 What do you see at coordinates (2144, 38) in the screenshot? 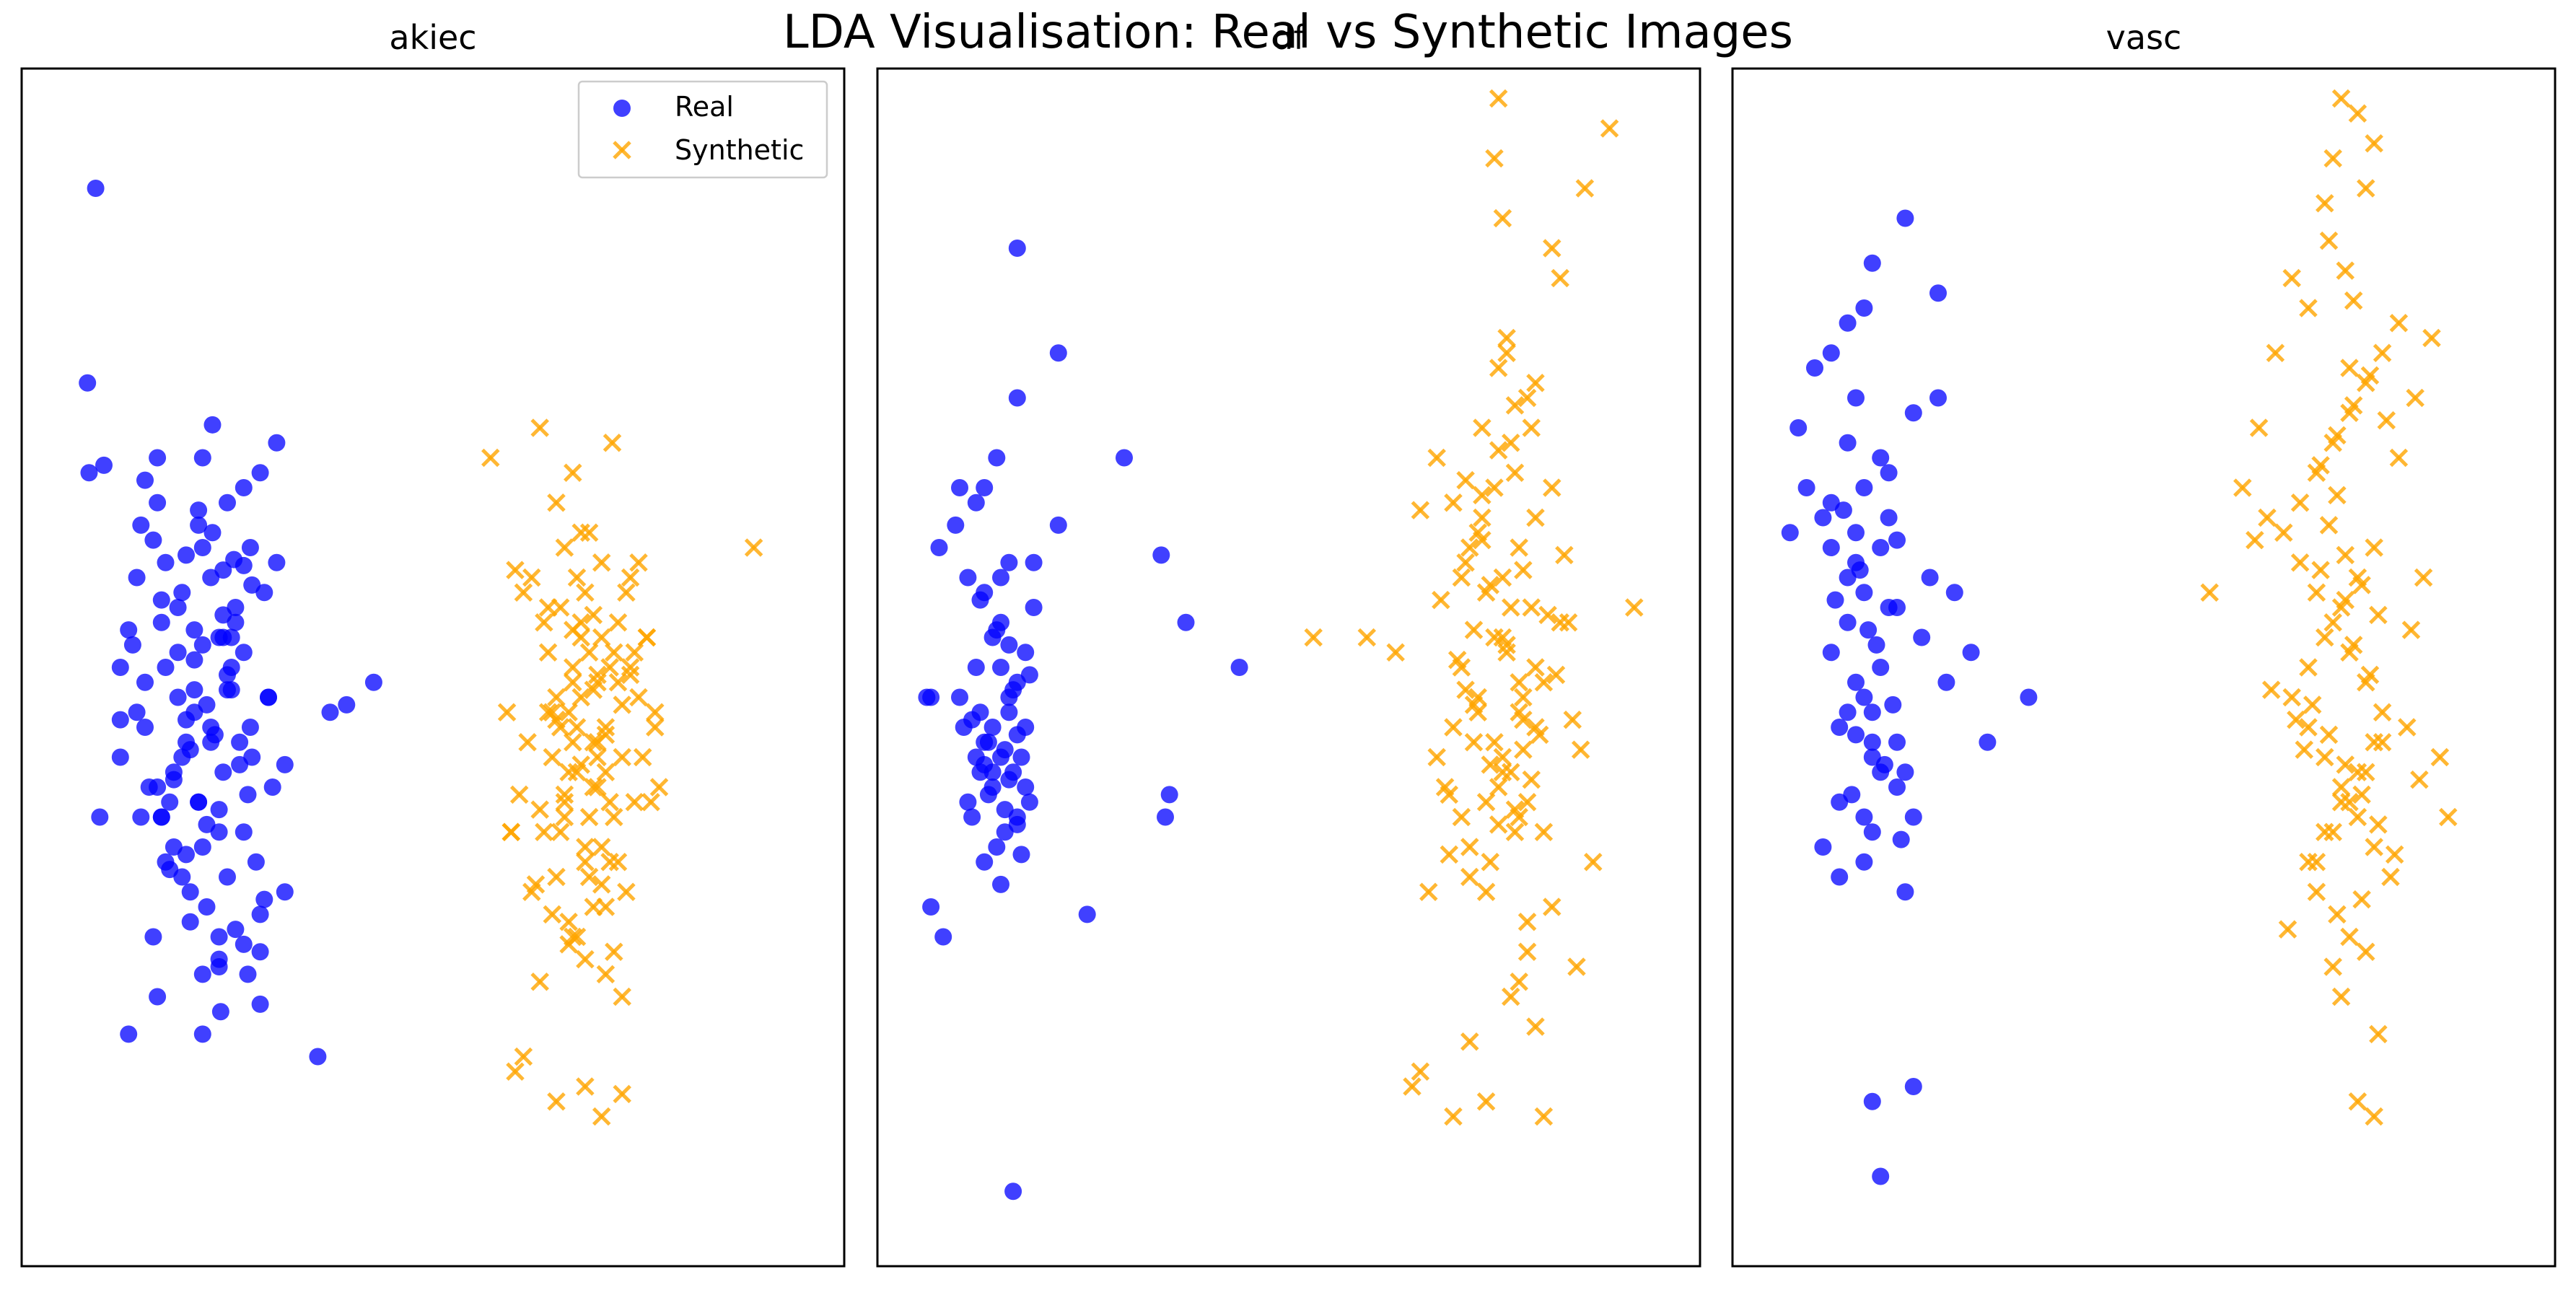
I see `subplot-title-vasc: vasc` at bounding box center [2144, 38].